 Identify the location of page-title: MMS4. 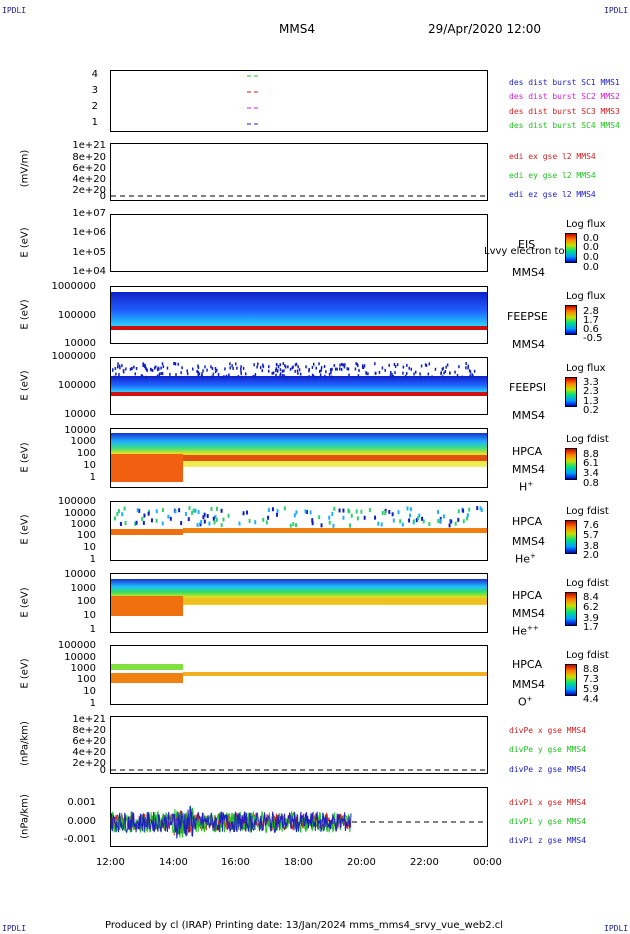
(297, 29).